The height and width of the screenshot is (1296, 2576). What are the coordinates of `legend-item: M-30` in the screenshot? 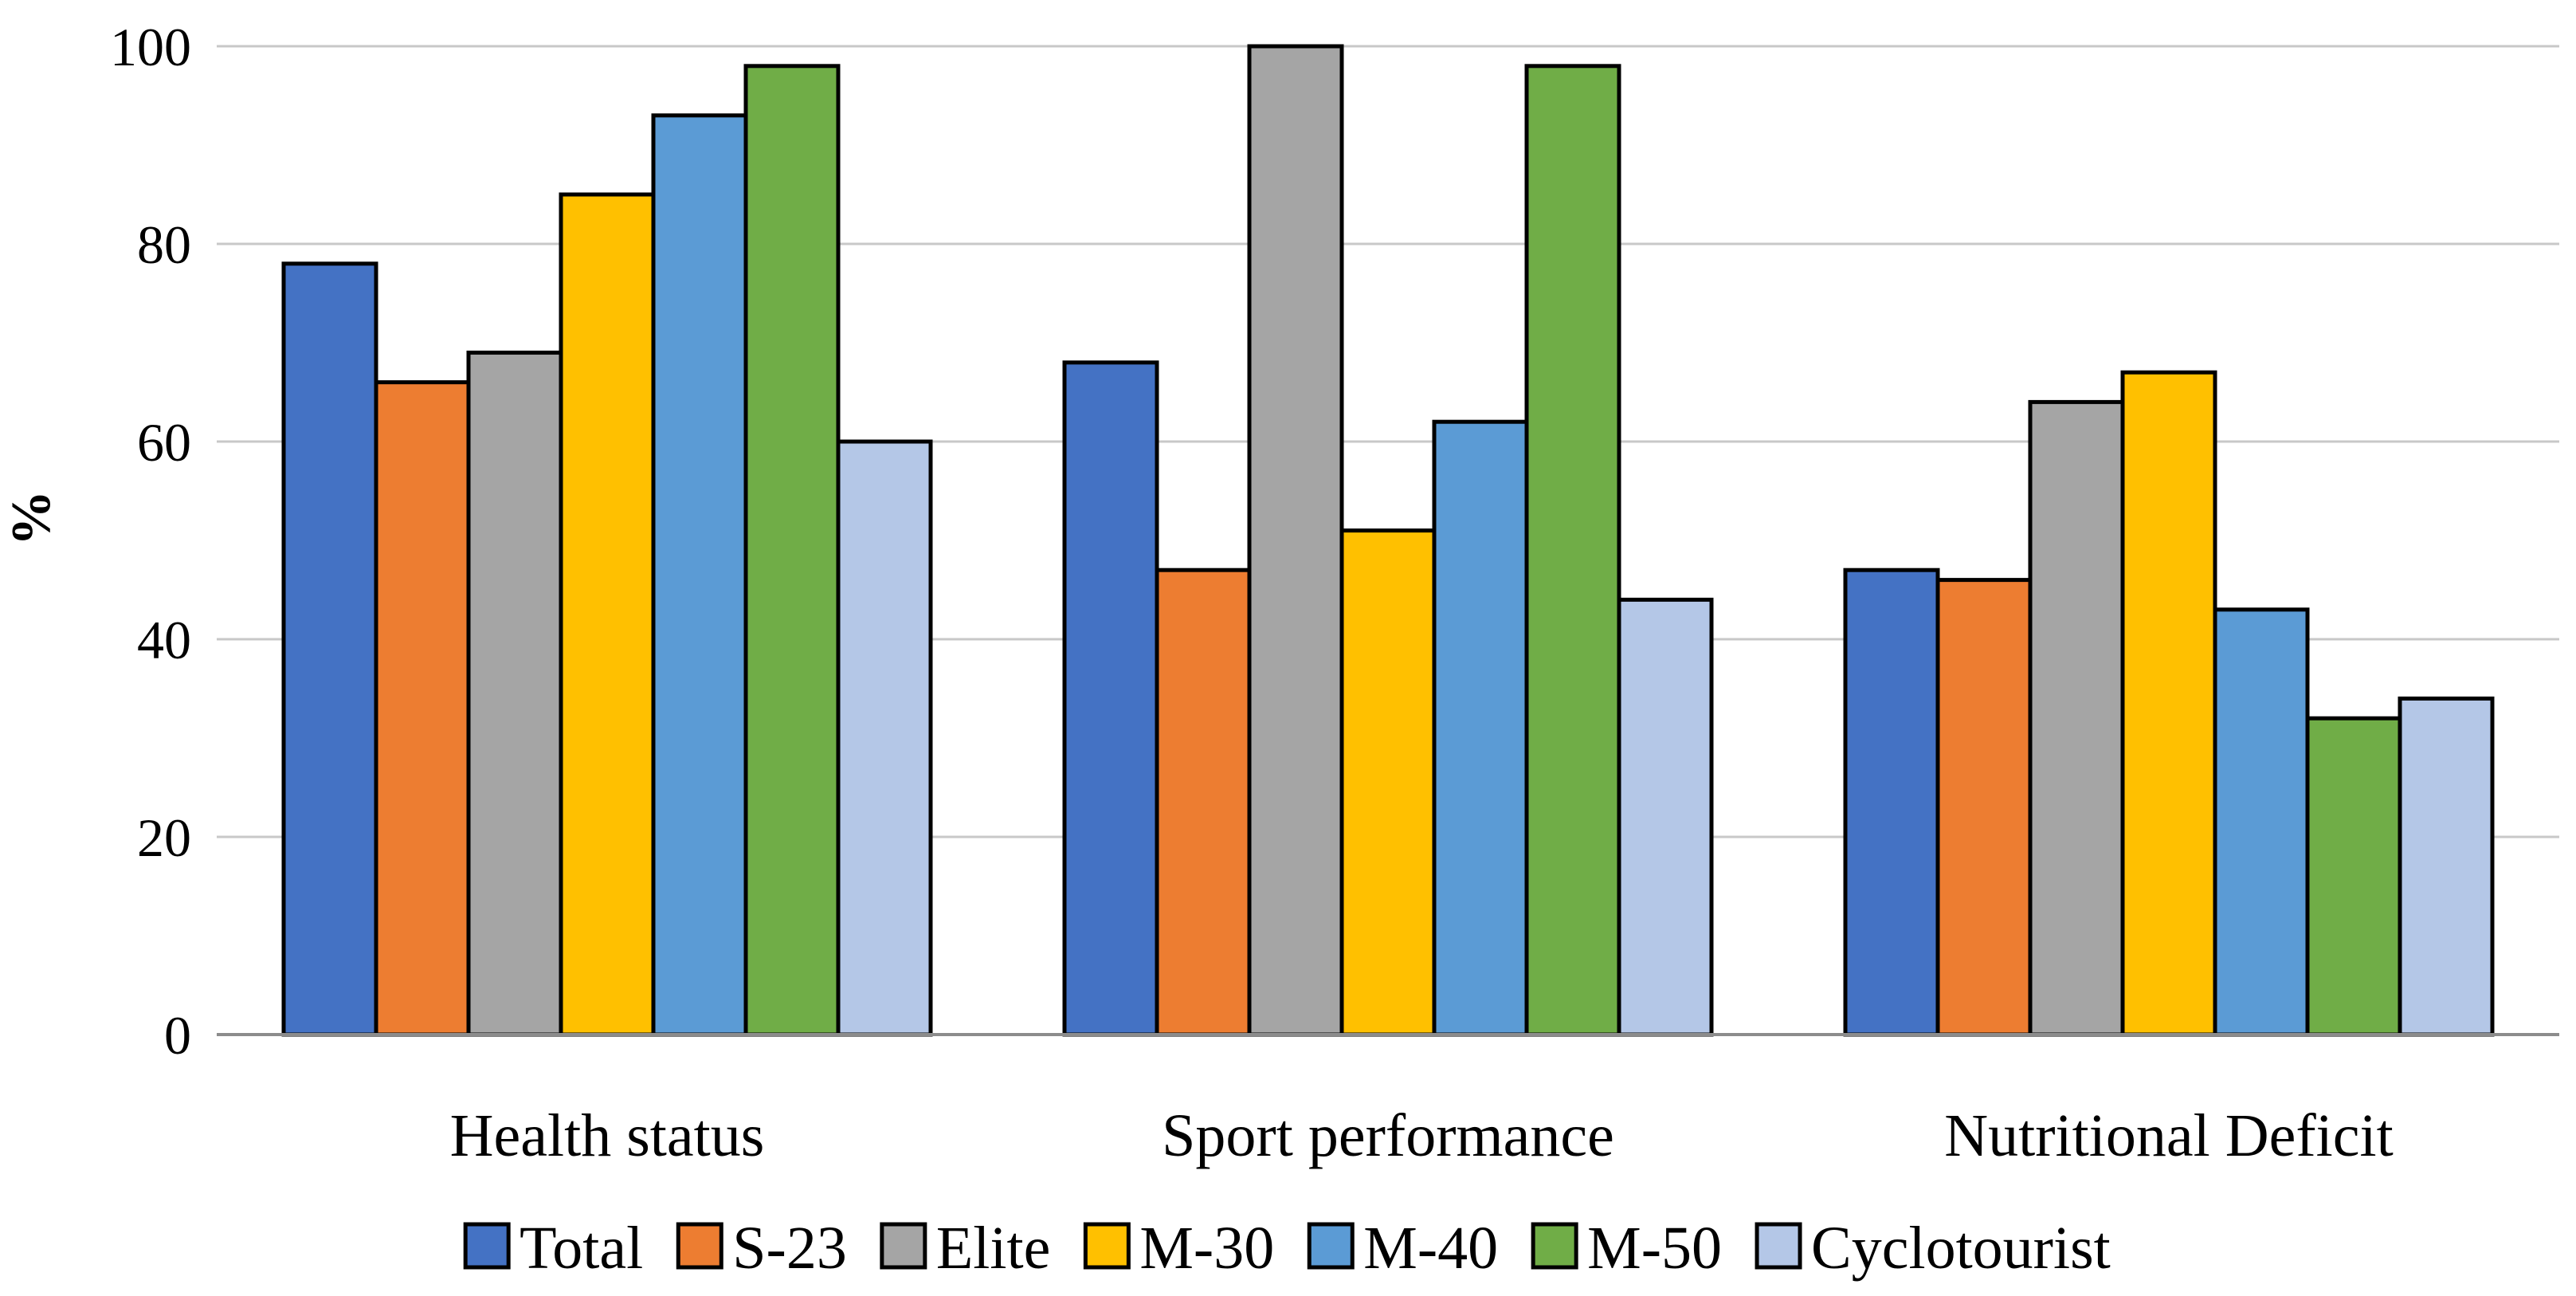 It's located at (1178, 1248).